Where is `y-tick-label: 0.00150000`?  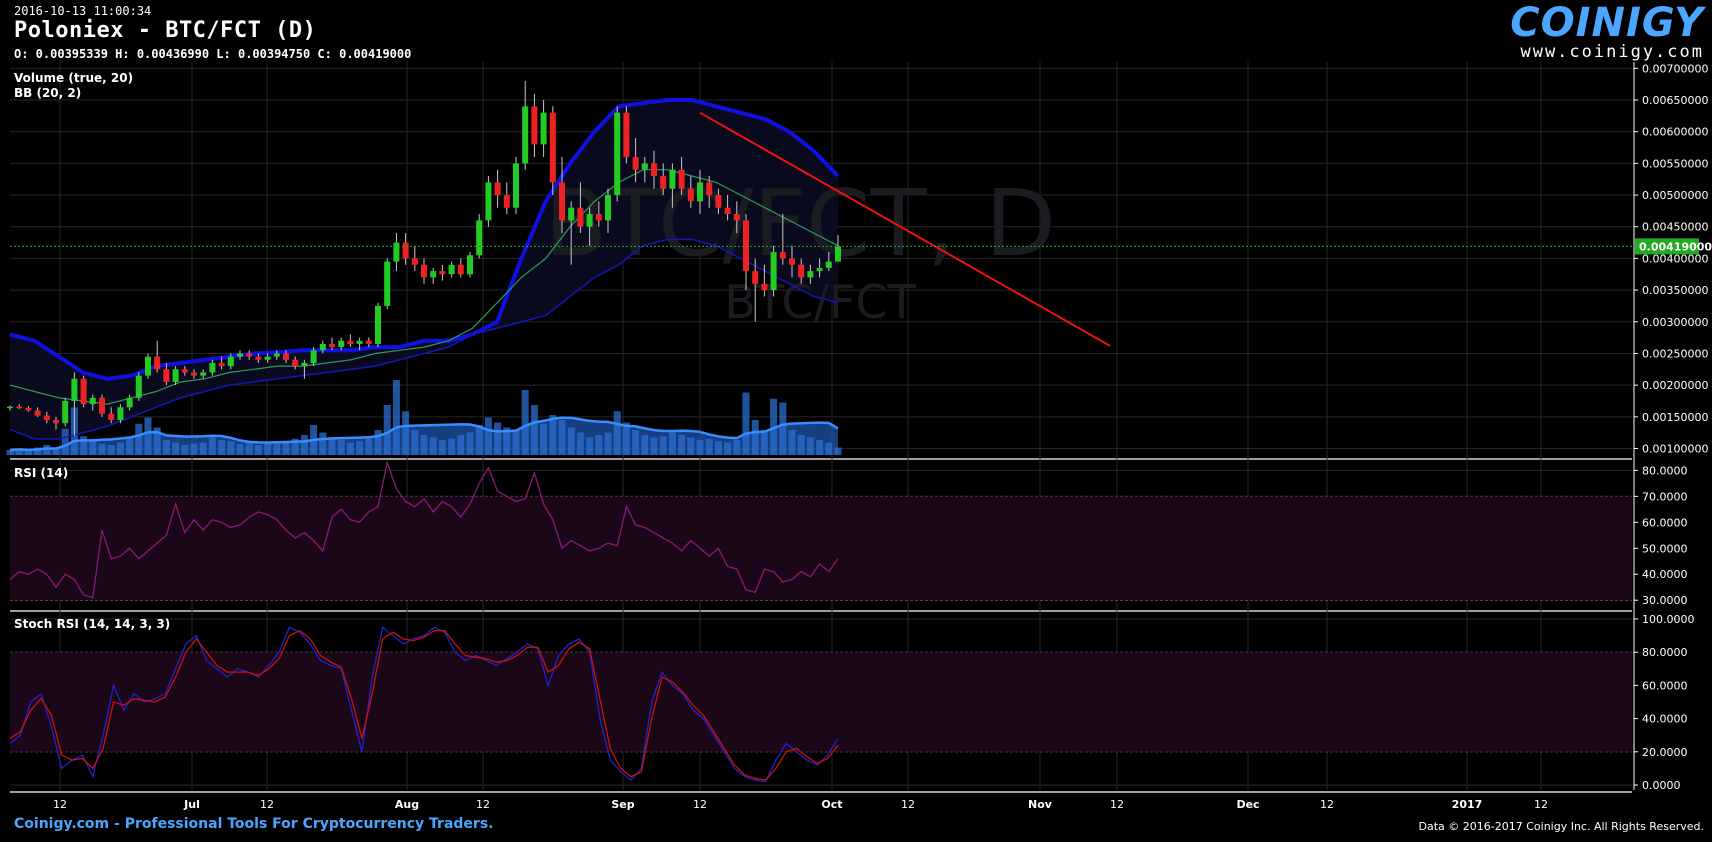 y-tick-label: 0.00150000 is located at coordinates (1675, 417).